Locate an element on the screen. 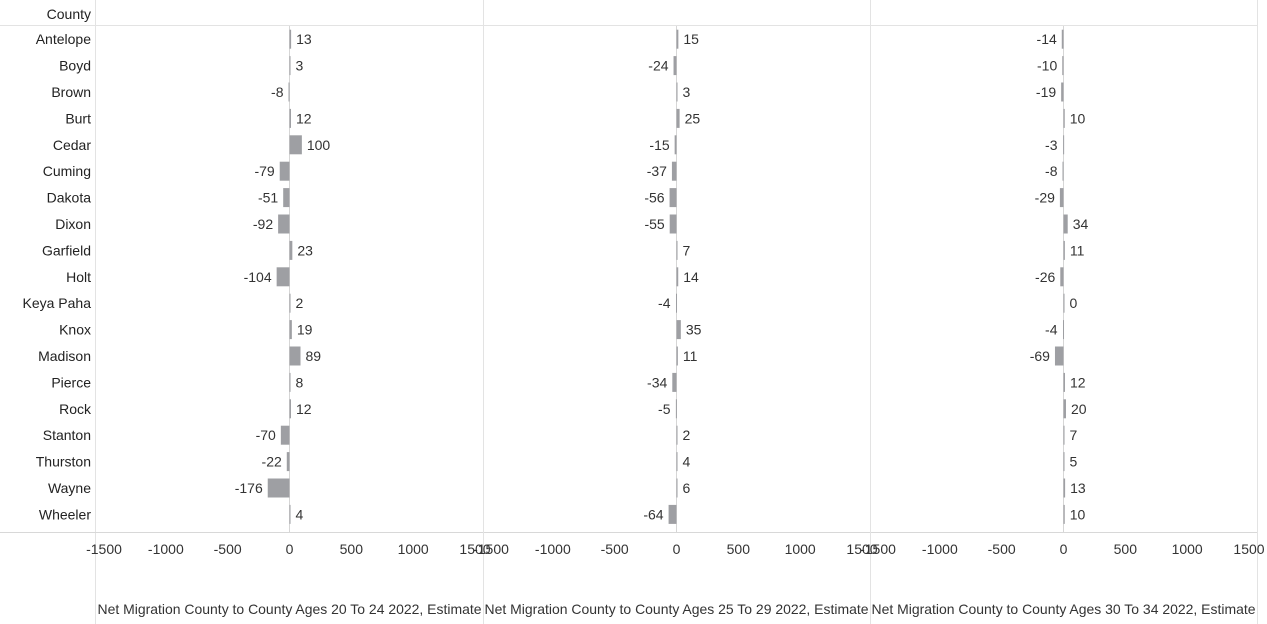 Image resolution: width=1267 pixels, height=624 pixels. data-label: -26 is located at coordinates (1045, 277).